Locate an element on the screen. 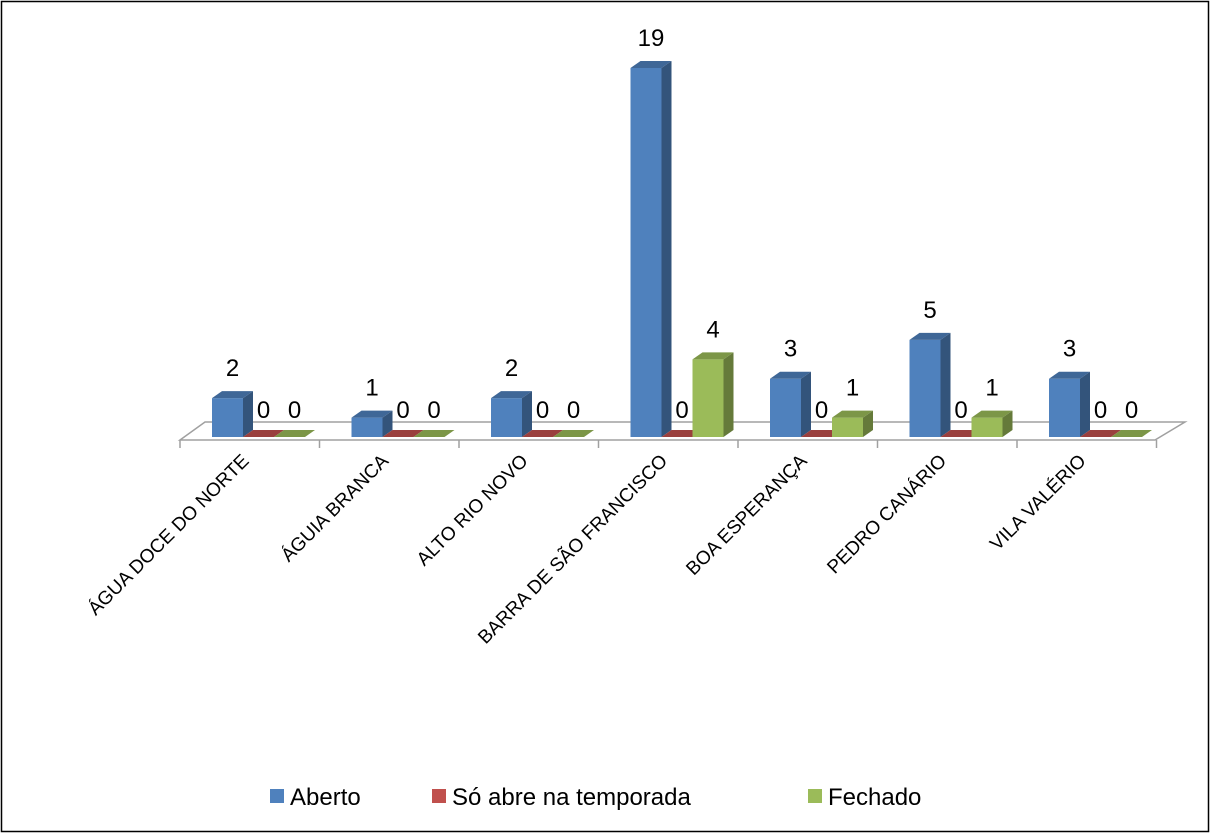 This screenshot has width=1211, height=839. legend-label: Fechado is located at coordinates (874, 797).